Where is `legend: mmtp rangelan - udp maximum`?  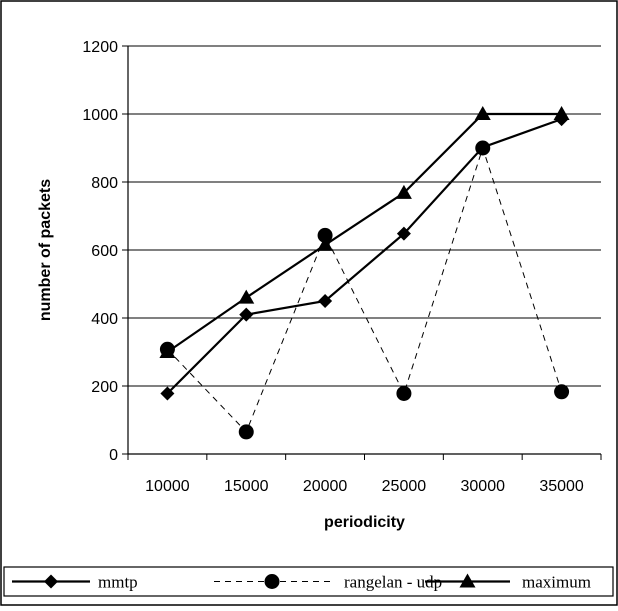 legend: mmtp rangelan - udp maximum is located at coordinates (308, 581).